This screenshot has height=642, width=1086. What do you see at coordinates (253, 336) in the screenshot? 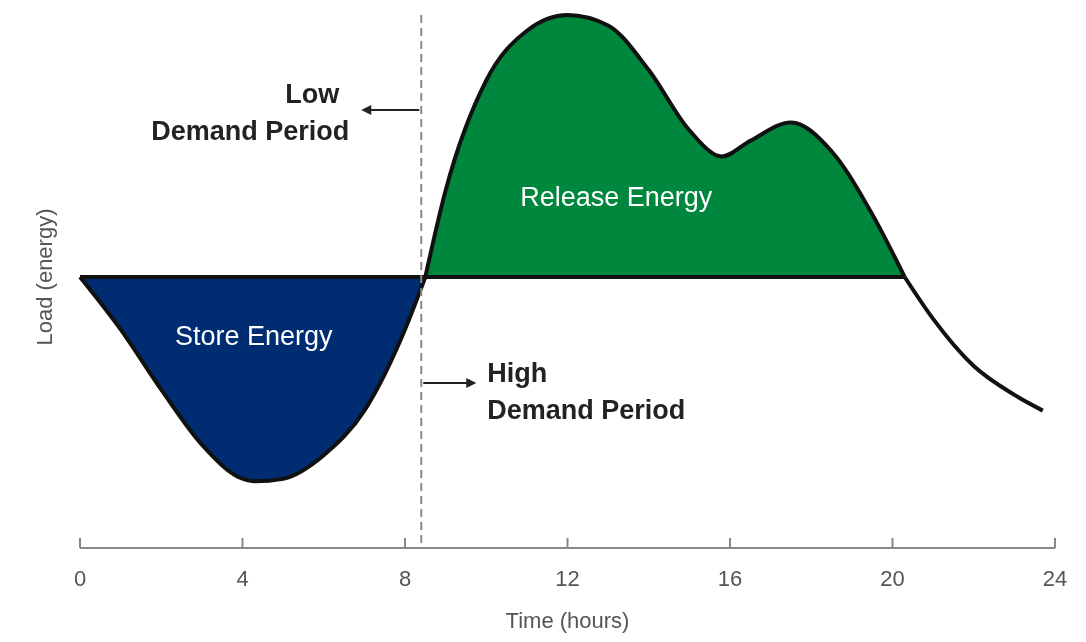
I see `series-label: Store Energy` at bounding box center [253, 336].